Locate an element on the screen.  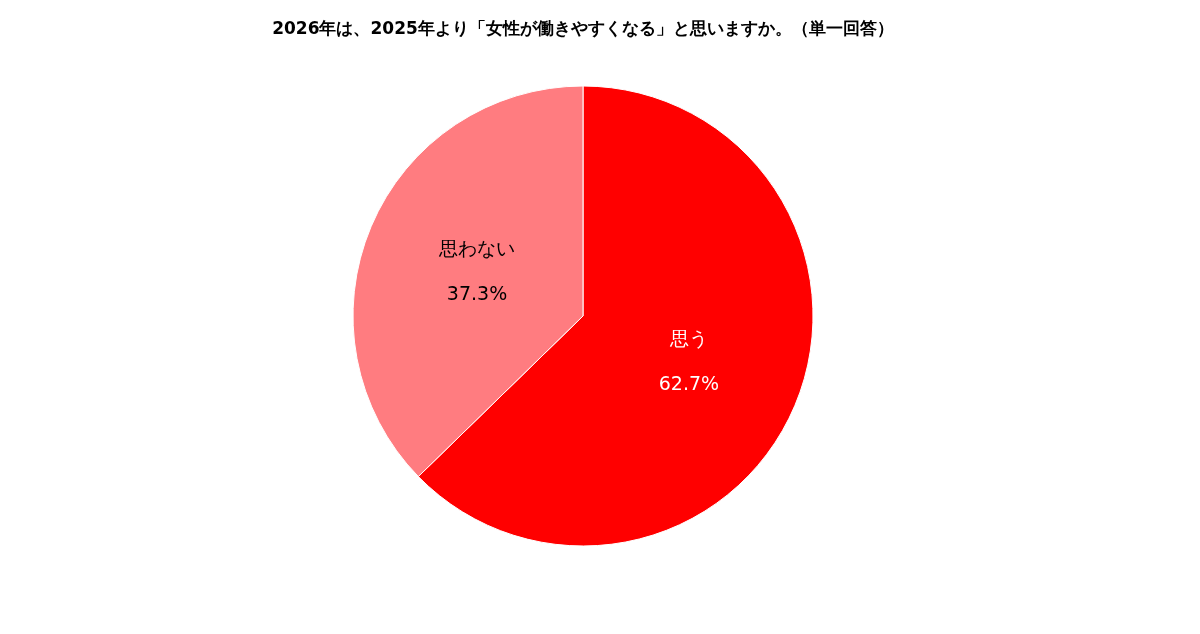
slice-label: 思う is located at coordinates (688, 337).